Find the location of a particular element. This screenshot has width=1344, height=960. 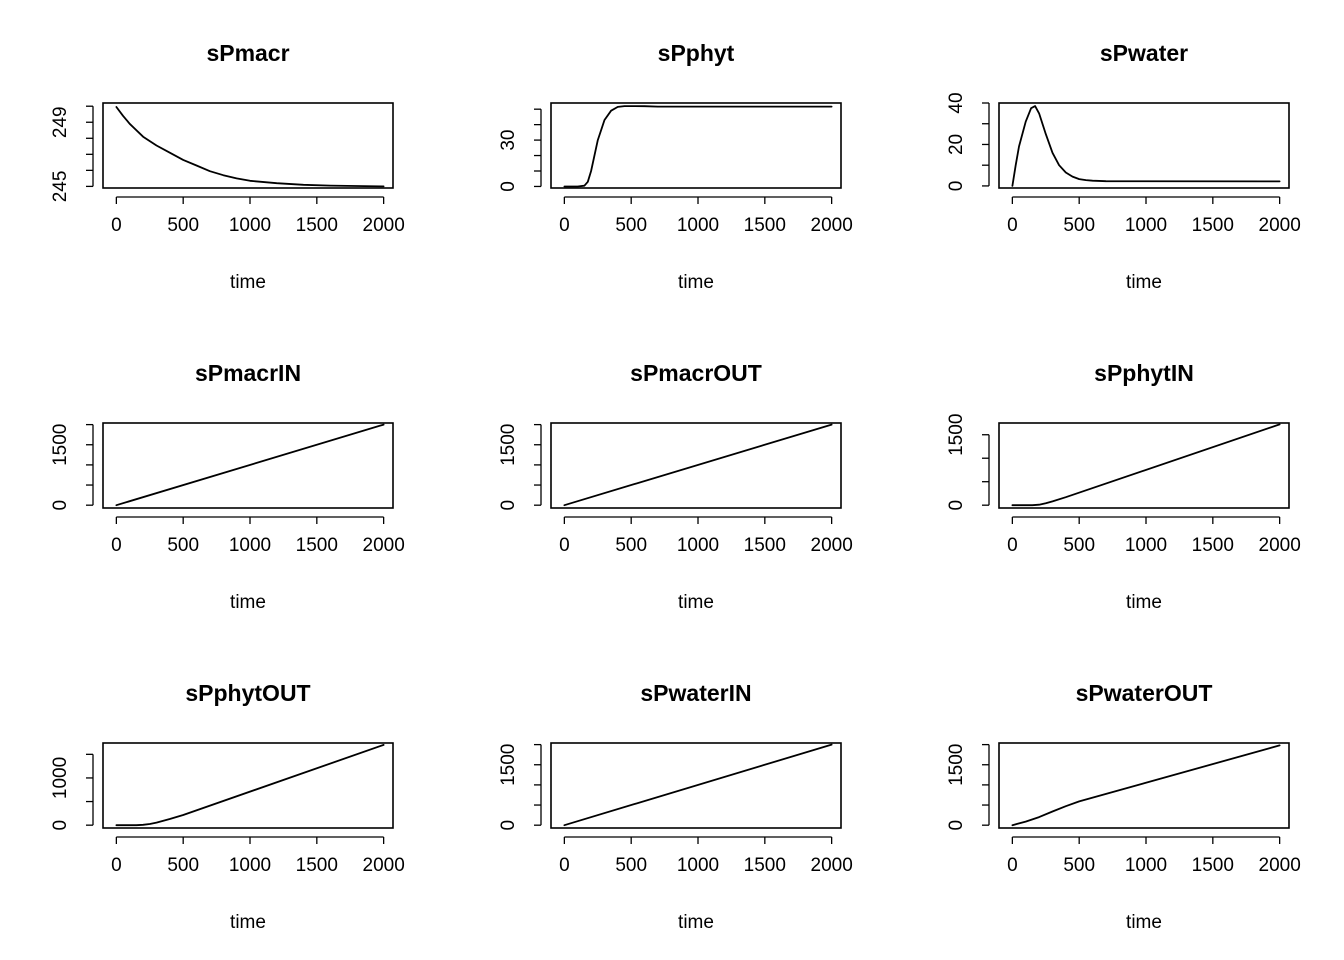

y-tick-label: 1000 is located at coordinates (60, 778).